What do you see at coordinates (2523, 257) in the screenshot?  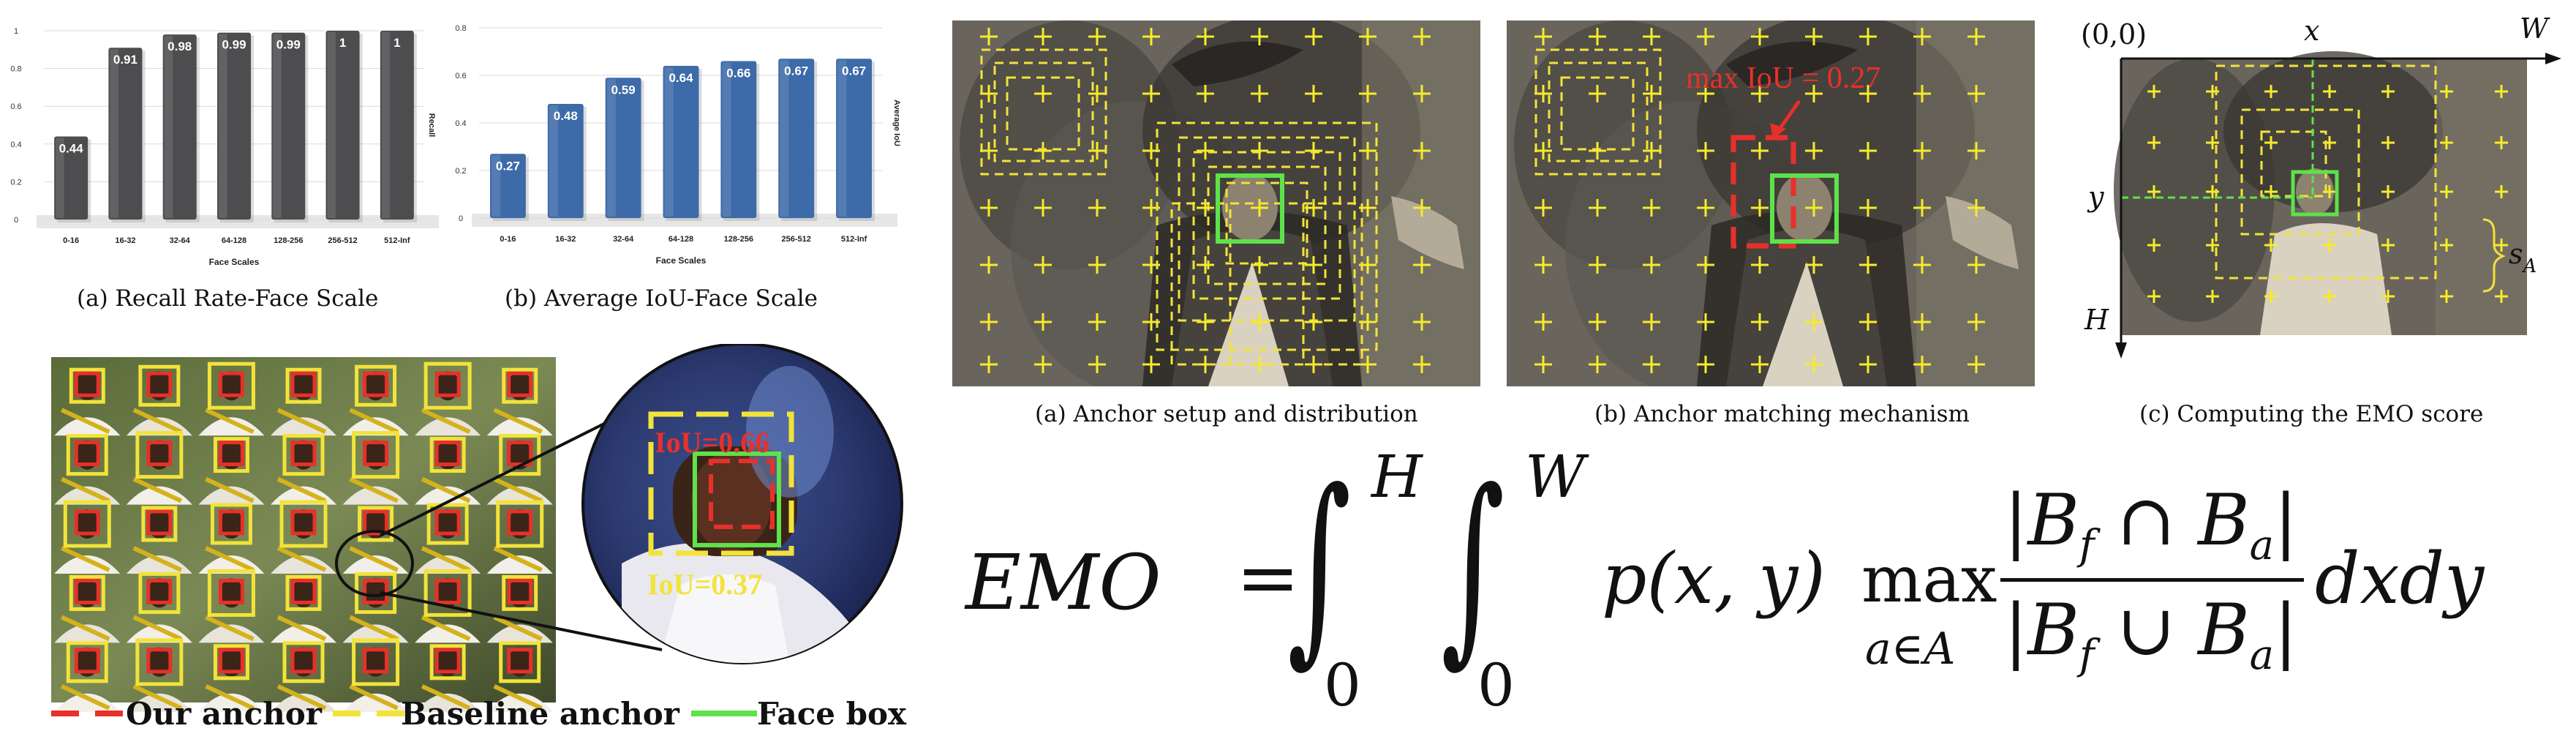 I see `stride-label: sA` at bounding box center [2523, 257].